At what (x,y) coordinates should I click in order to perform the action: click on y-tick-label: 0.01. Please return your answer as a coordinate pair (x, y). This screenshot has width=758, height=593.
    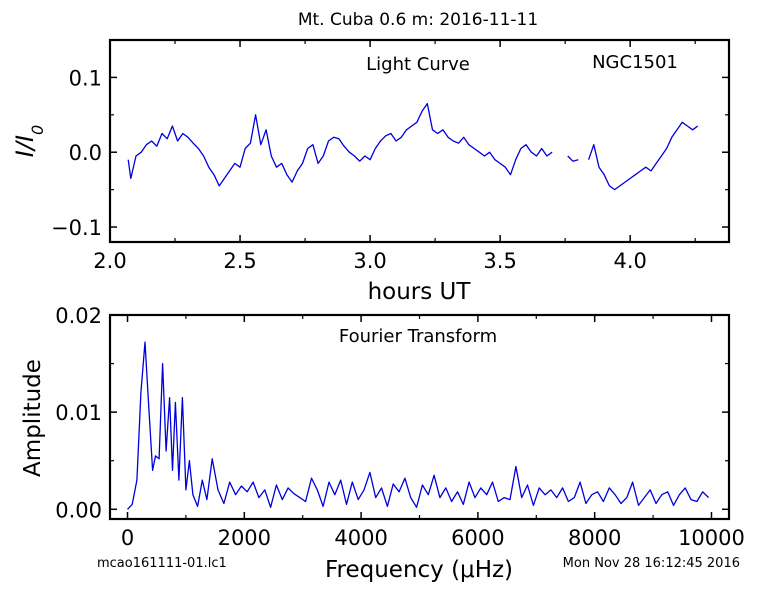
    Looking at the image, I should click on (78, 413).